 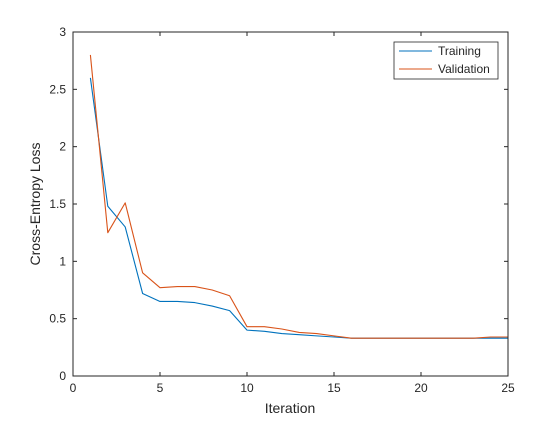 What do you see at coordinates (464, 69) in the screenshot?
I see `legend-label-validation: Validation` at bounding box center [464, 69].